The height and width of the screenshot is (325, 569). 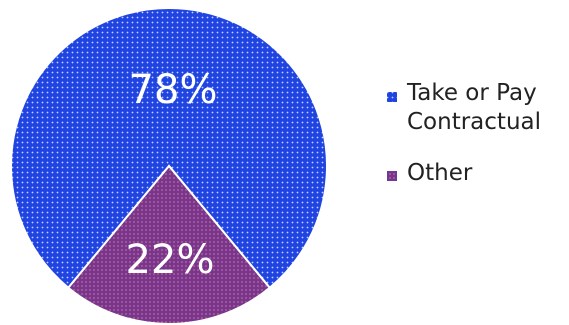 What do you see at coordinates (172, 175) in the screenshot?
I see `pie-slice-labels: 78% 22%` at bounding box center [172, 175].